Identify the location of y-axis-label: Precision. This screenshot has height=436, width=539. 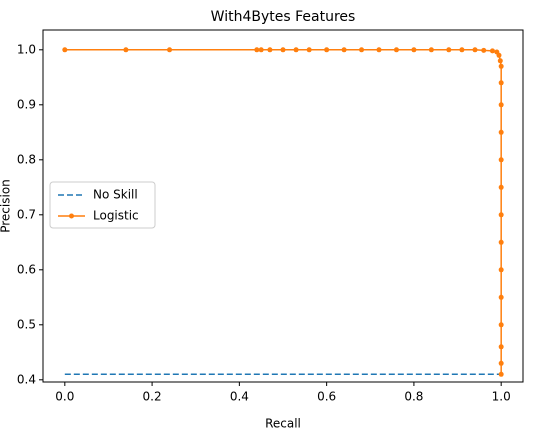
(6, 206).